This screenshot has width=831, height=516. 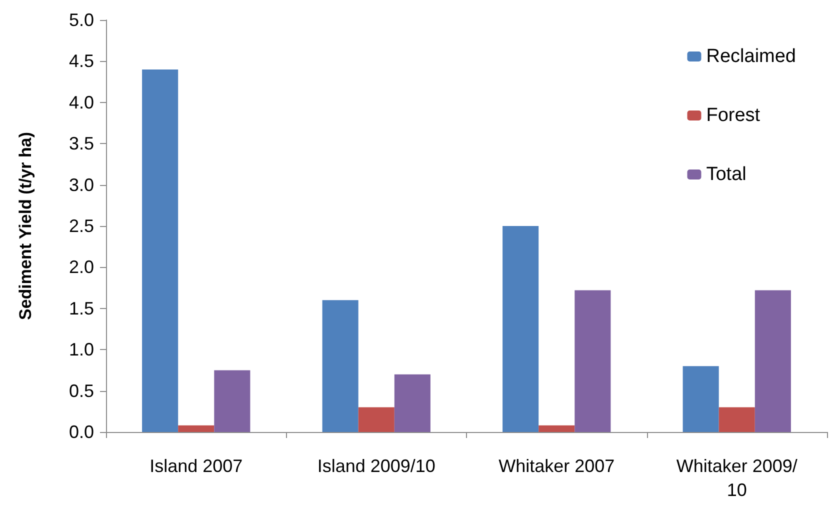 I want to click on y-tick-label: 0.5, so click(x=81, y=390).